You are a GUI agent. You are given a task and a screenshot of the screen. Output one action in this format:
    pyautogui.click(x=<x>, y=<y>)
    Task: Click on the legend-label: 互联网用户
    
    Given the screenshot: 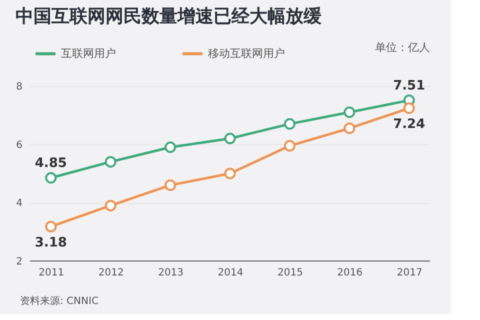 What is the action you would take?
    pyautogui.click(x=88, y=53)
    